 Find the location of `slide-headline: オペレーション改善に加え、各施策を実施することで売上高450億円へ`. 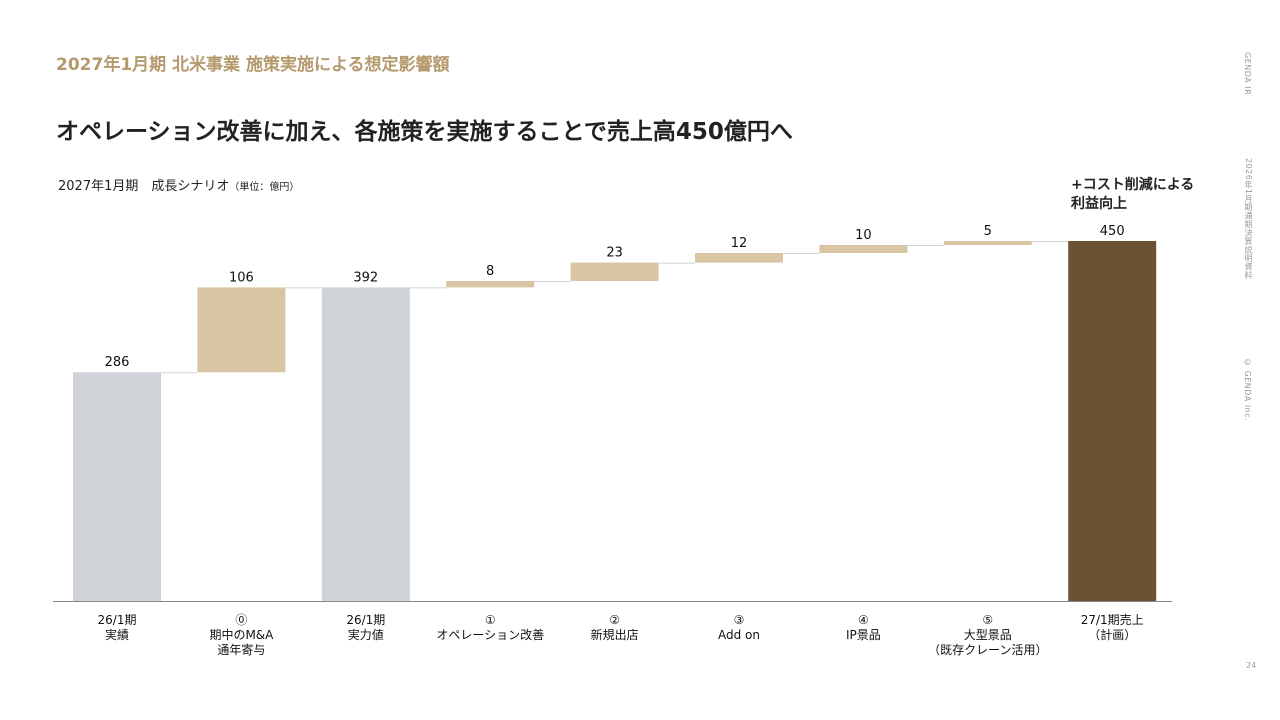

slide-headline: オペレーション改善に加え、各施策を実施することで売上高450億円へ is located at coordinates (424, 132).